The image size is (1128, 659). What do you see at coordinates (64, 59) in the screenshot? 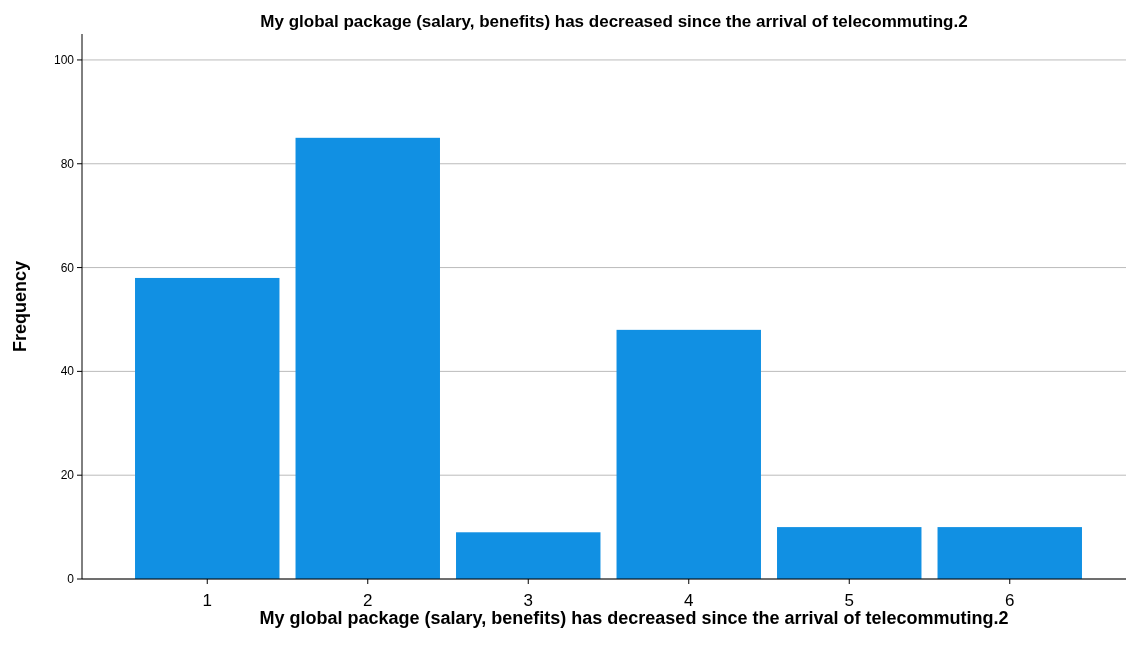
I see `y-tick-label: 100` at bounding box center [64, 59].